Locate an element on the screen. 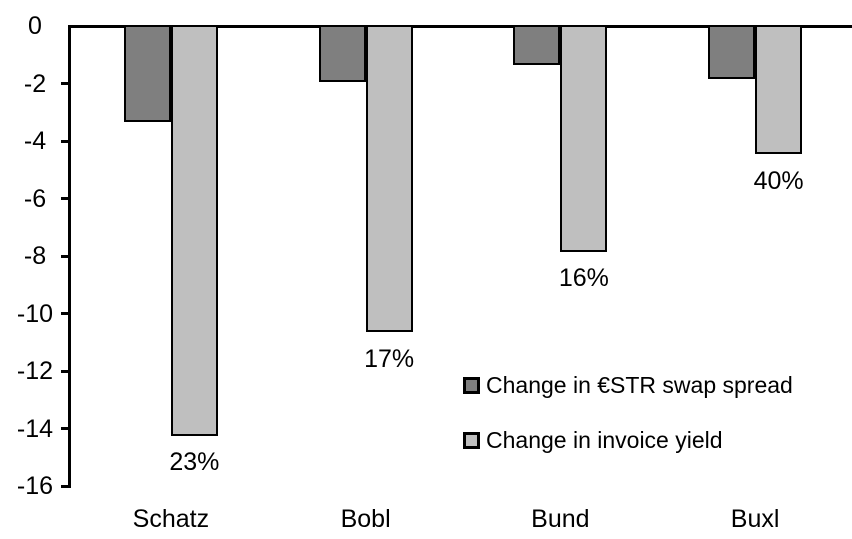 This screenshot has height=539, width=852. y-axis-line is located at coordinates (69, 256).